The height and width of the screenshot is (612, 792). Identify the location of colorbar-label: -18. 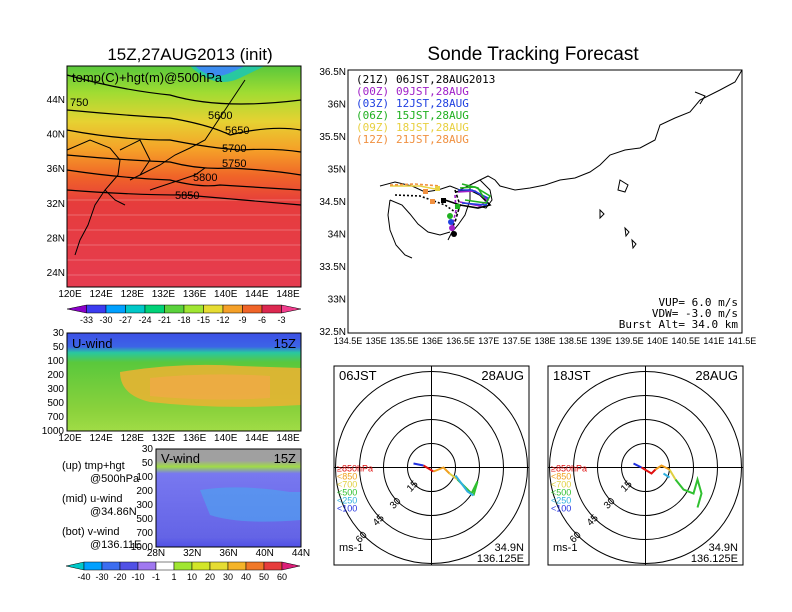
(183, 320).